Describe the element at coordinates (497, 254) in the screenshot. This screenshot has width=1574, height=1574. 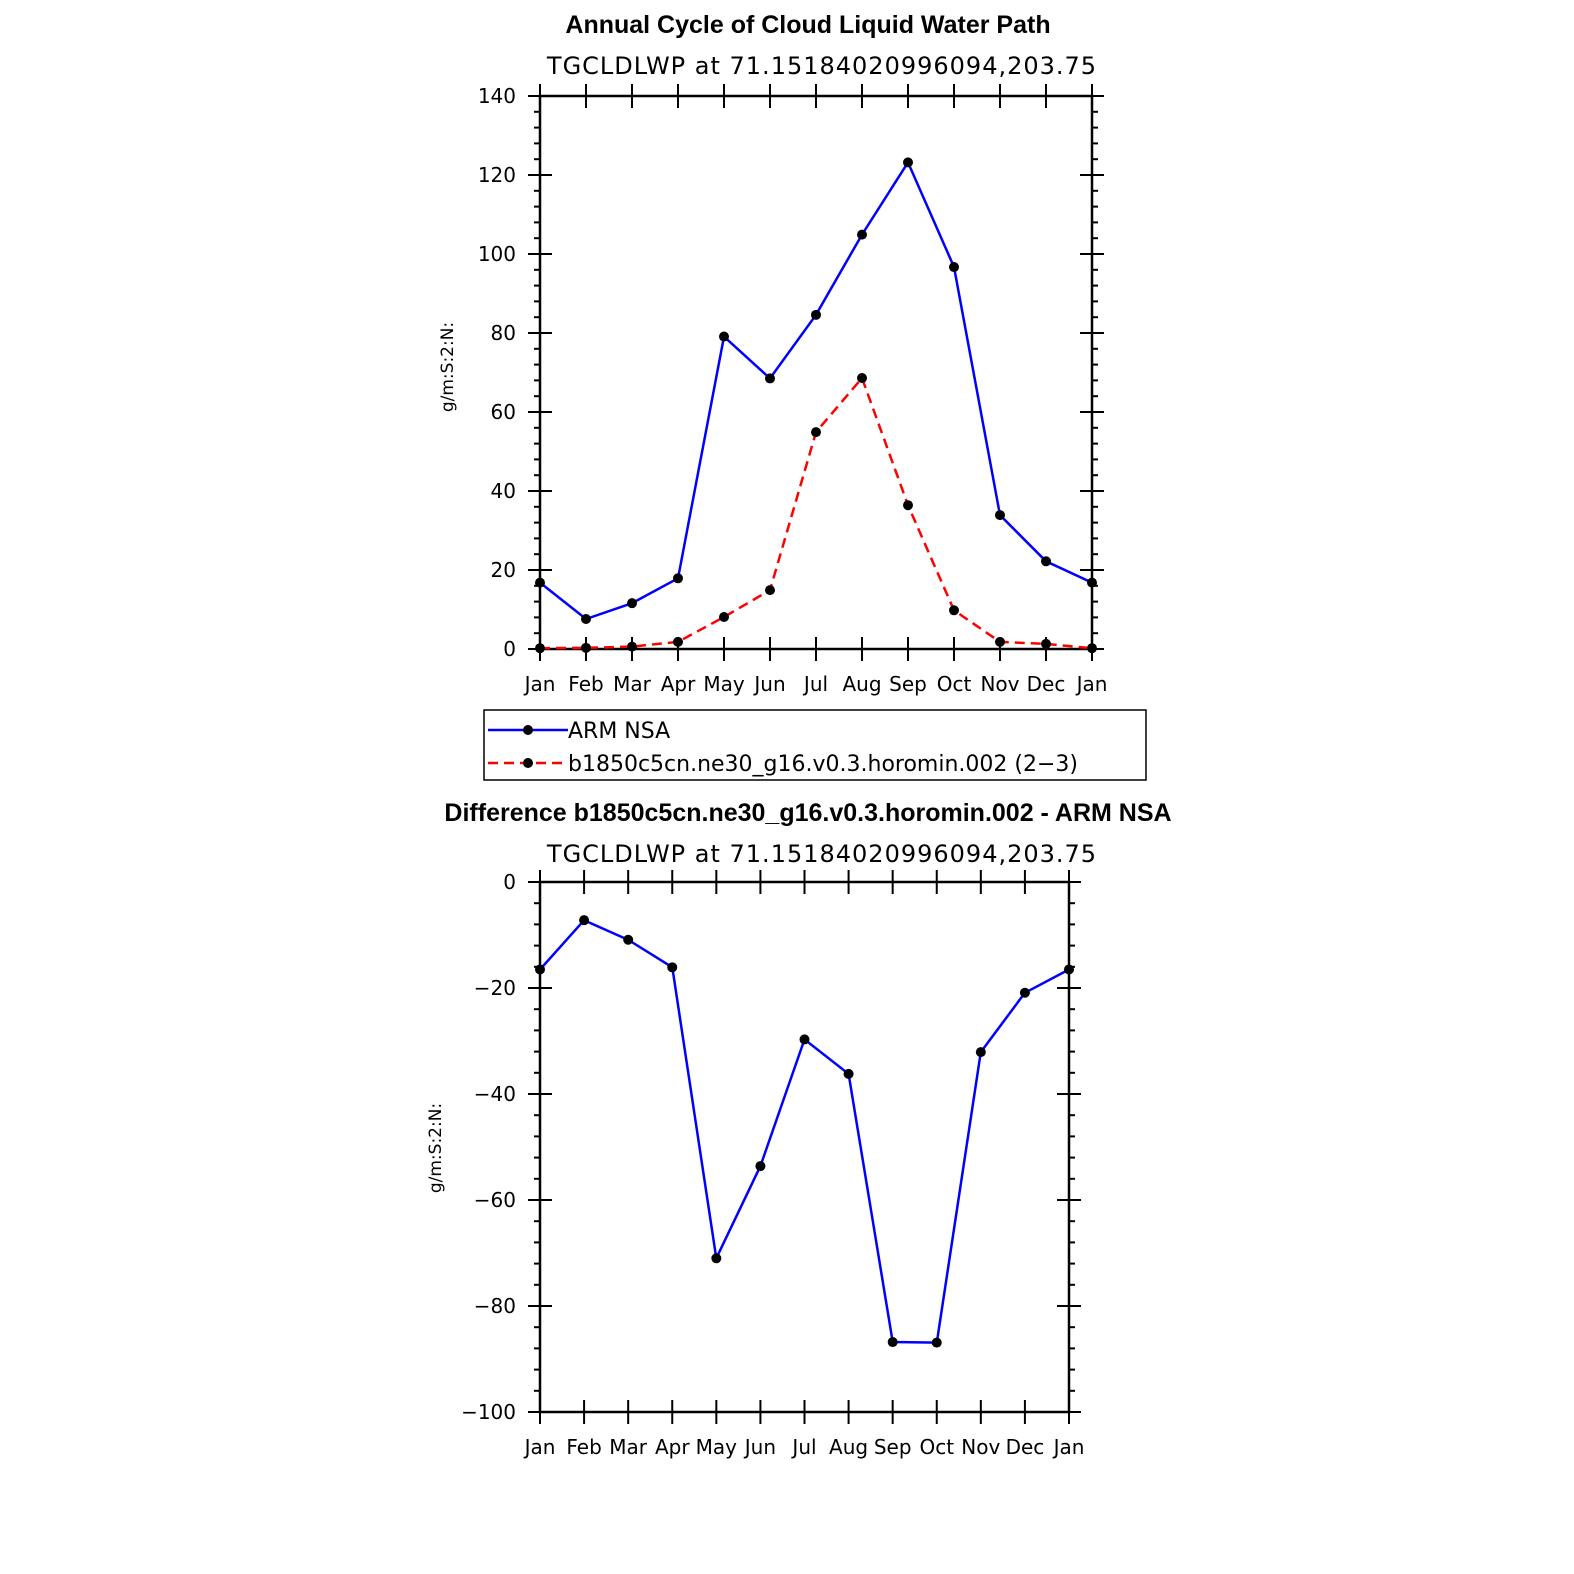
I see `y-tick-label: 100` at that location.